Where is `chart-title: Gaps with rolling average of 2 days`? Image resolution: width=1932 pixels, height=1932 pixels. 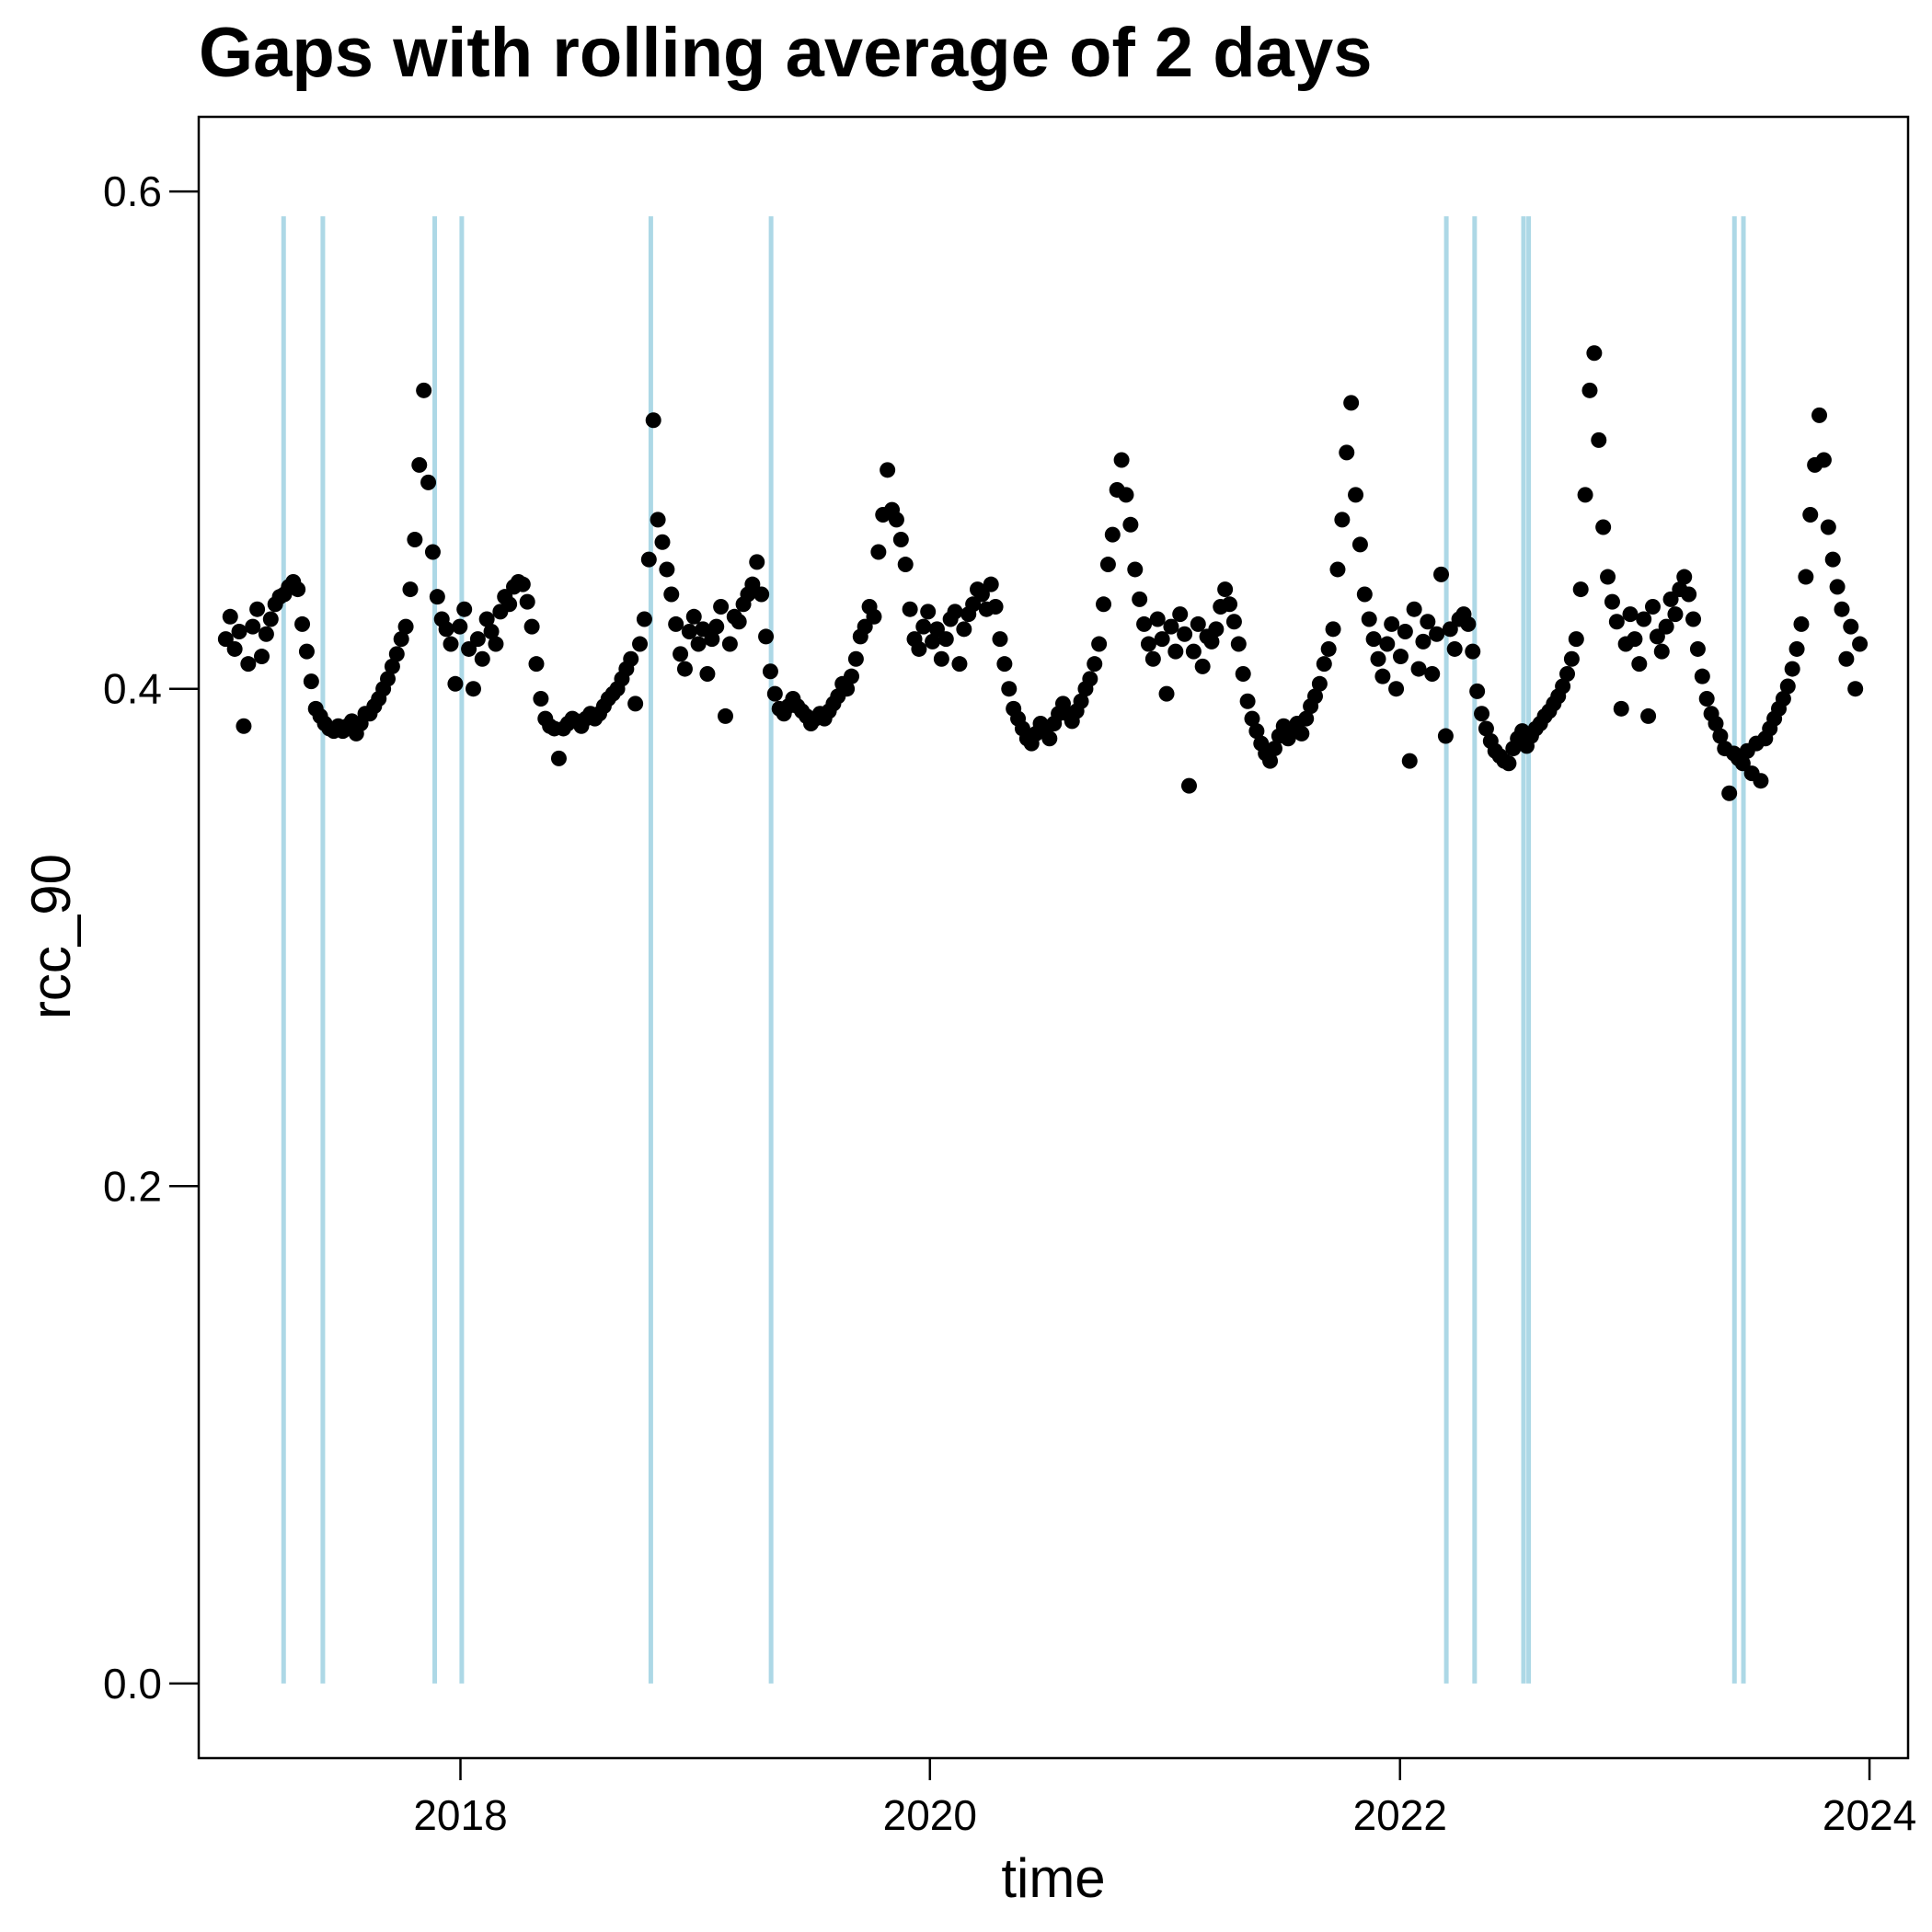
chart-title: Gaps with rolling average of 2 days is located at coordinates (786, 53).